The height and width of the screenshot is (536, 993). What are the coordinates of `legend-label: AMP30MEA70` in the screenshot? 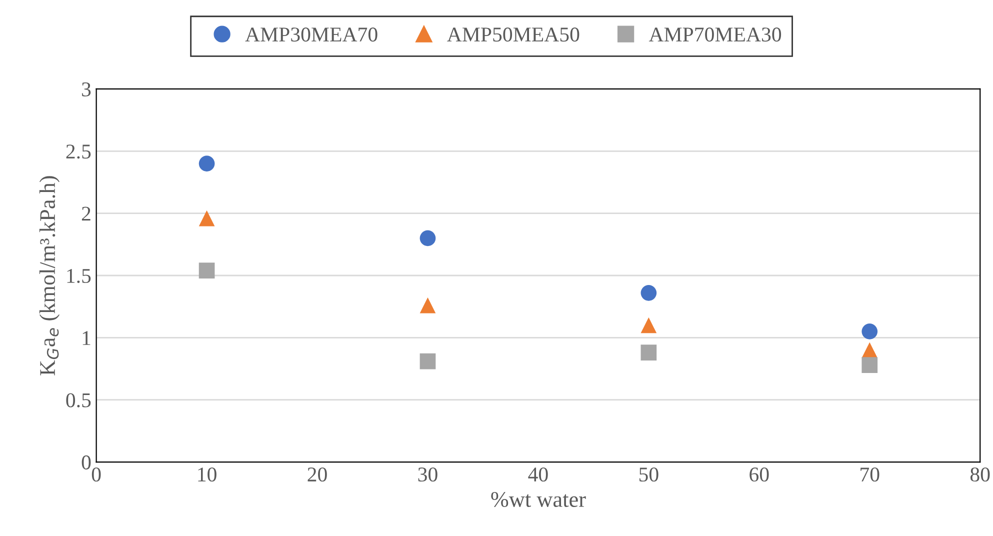 It's located at (311, 35).